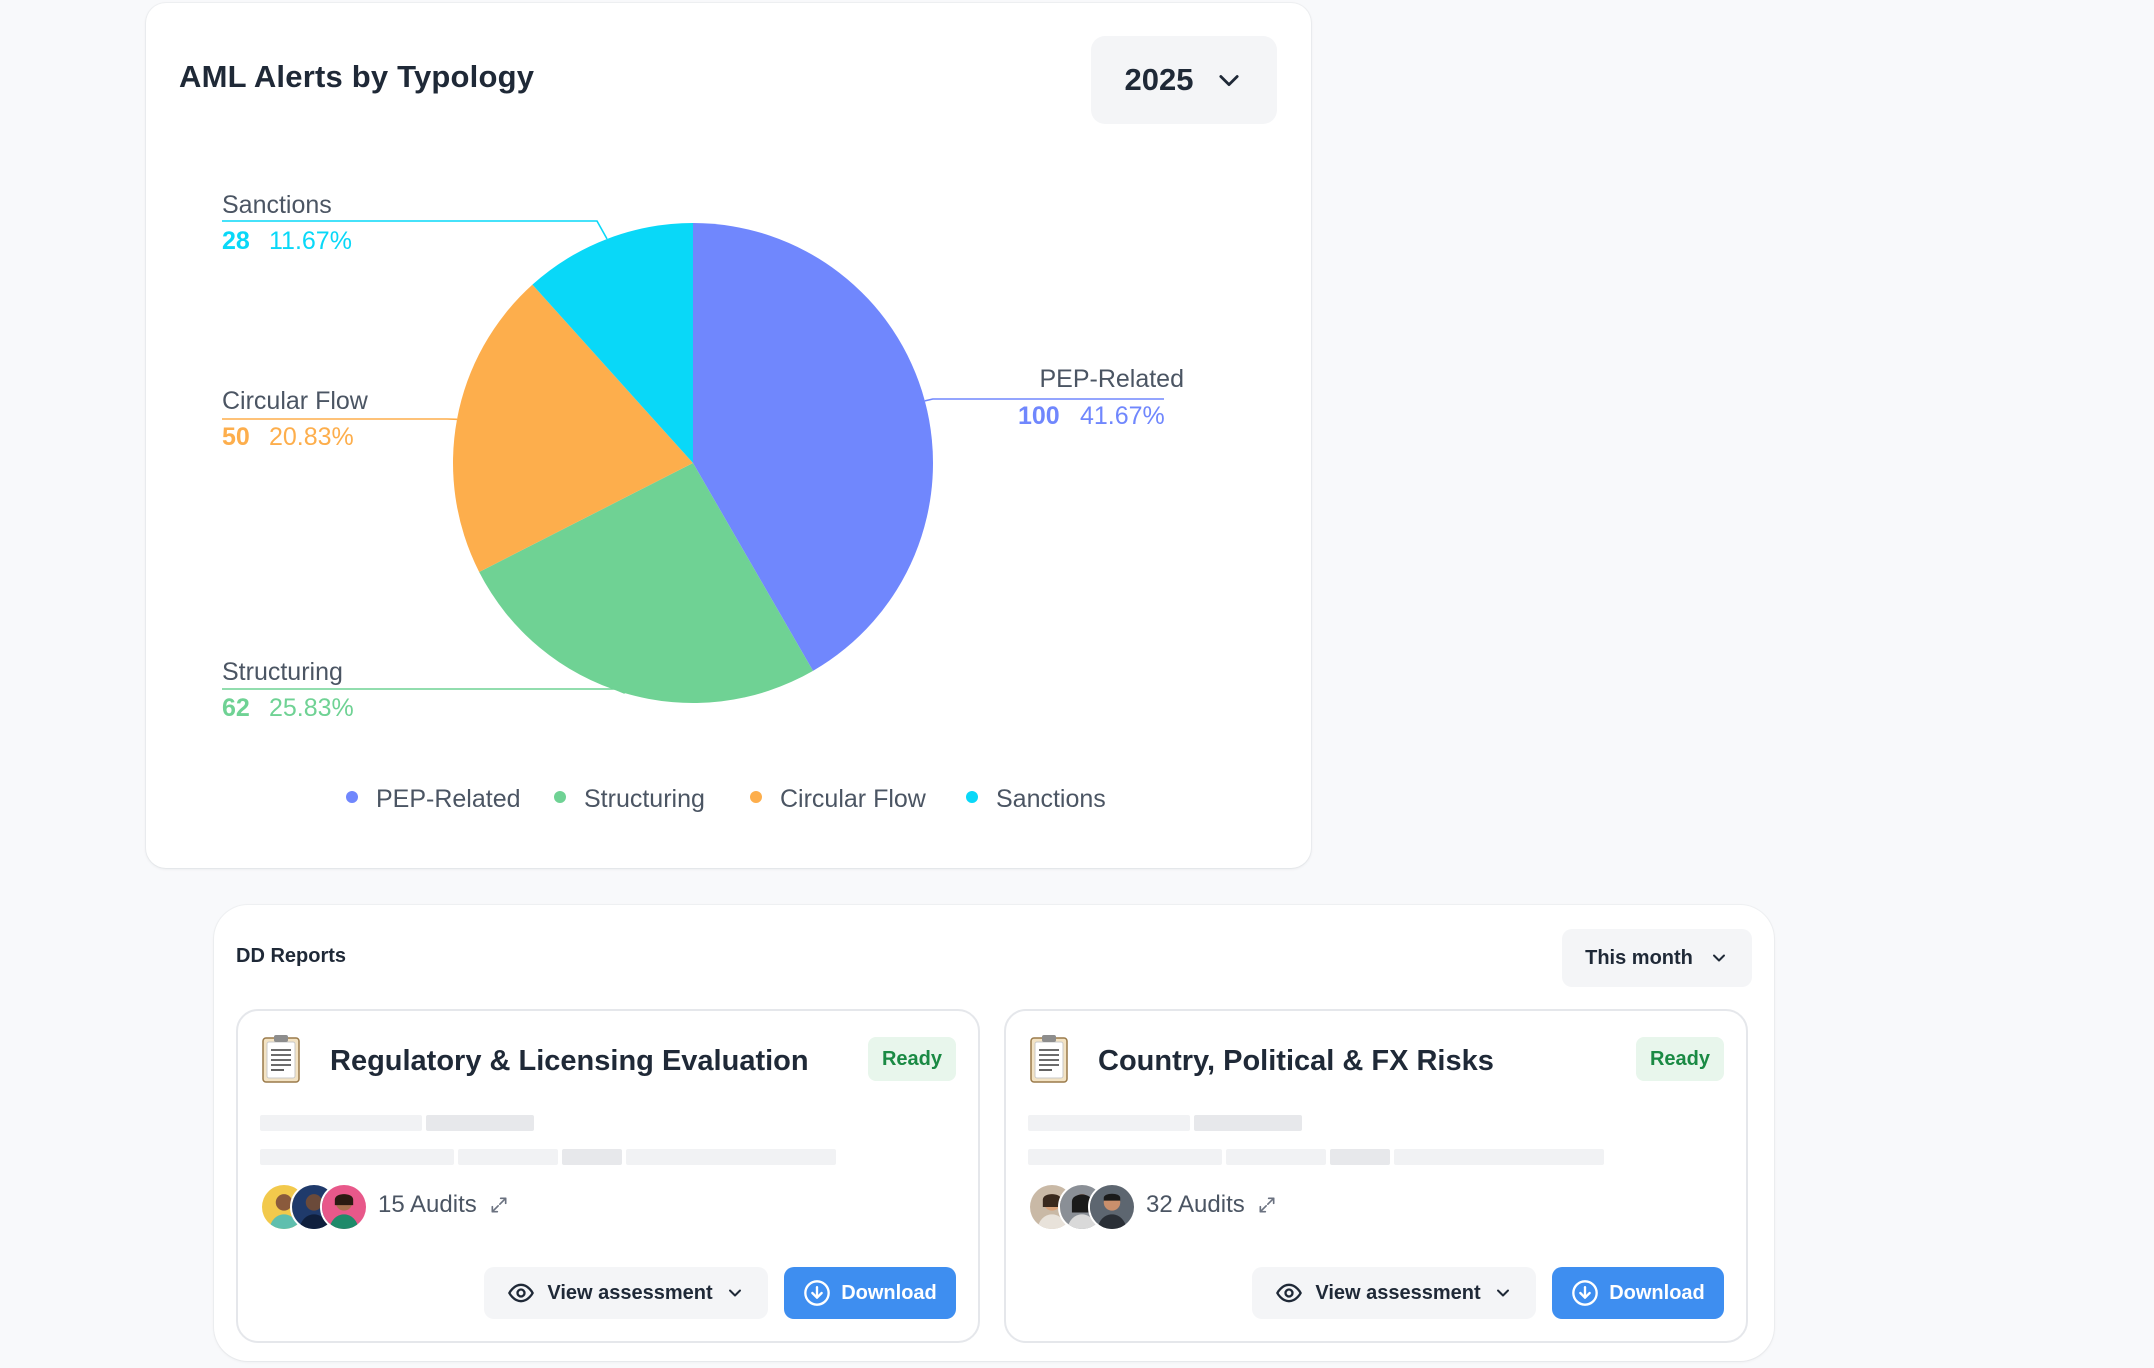 This screenshot has height=1368, width=2154. Describe the element at coordinates (357, 76) in the screenshot. I see `chart-title: AML Alerts by Typology` at that location.